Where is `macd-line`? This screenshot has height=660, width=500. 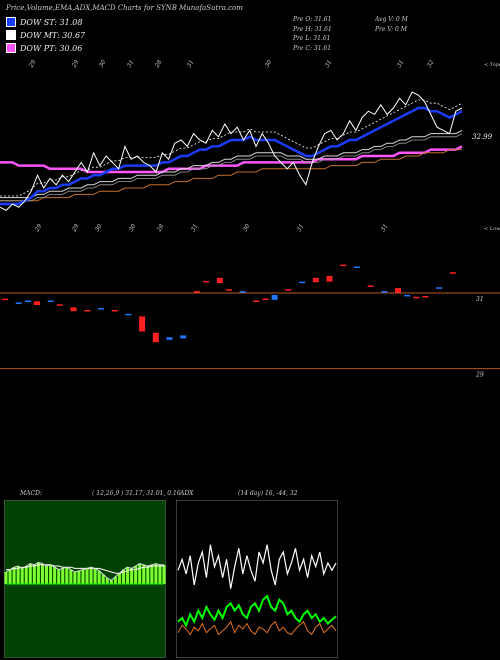
macd-line is located at coordinates (84, 571).